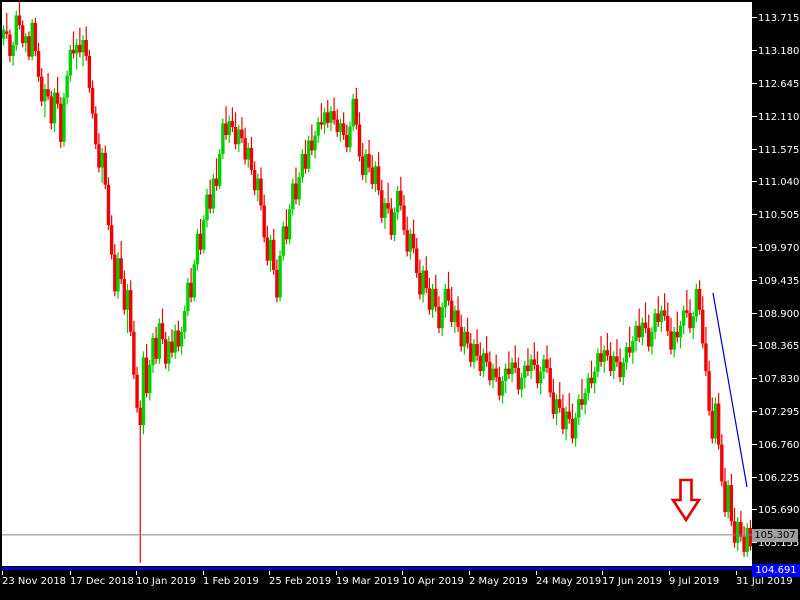 This screenshot has height=600, width=800. I want to click on date-tick-label: 9 Jul 2019, so click(694, 581).